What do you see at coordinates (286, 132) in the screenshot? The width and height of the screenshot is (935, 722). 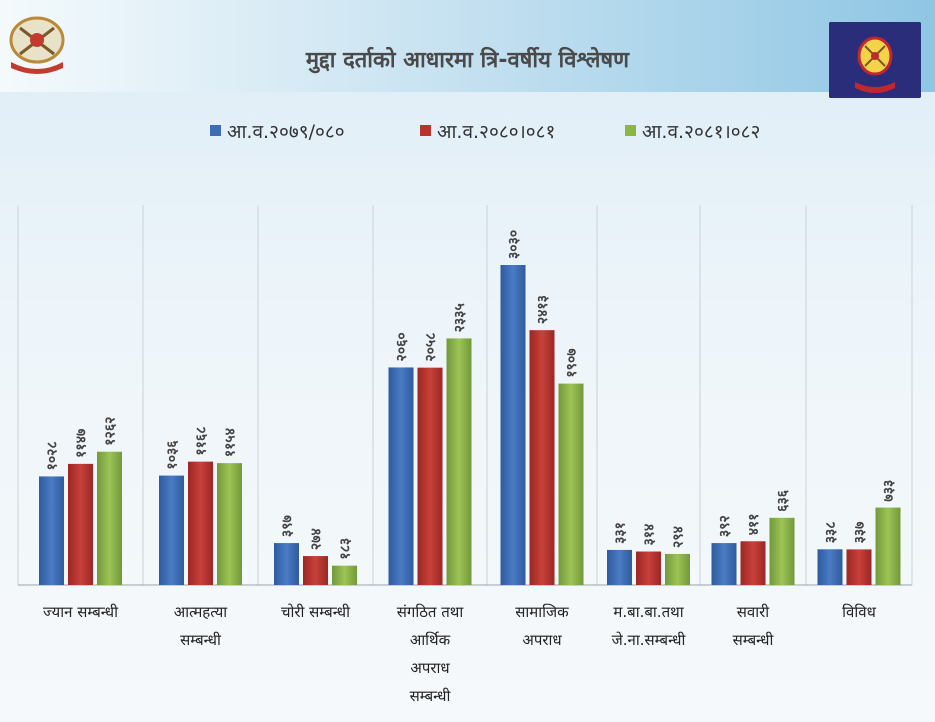 I see `legend-label-series-1: आ.व.२०७९/०८०` at bounding box center [286, 132].